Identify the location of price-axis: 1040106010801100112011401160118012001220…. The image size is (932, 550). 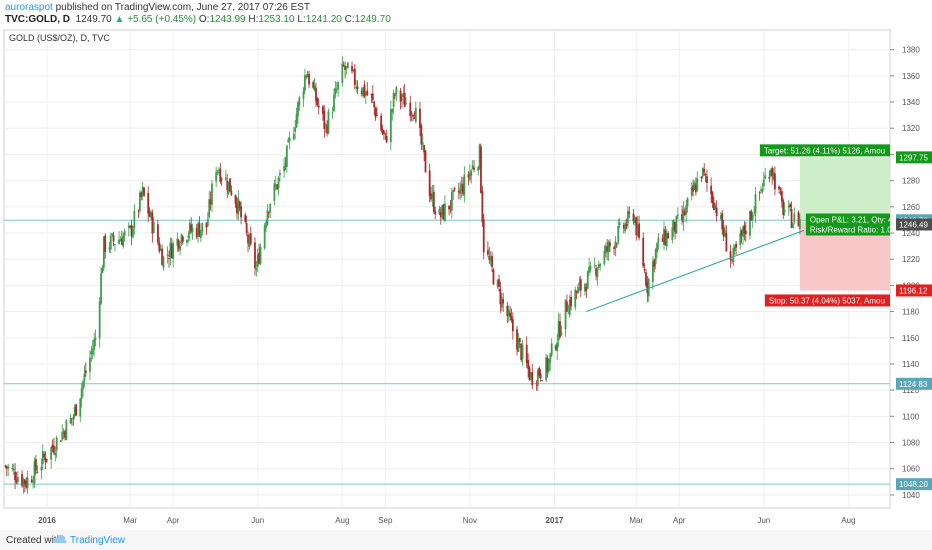
(911, 273).